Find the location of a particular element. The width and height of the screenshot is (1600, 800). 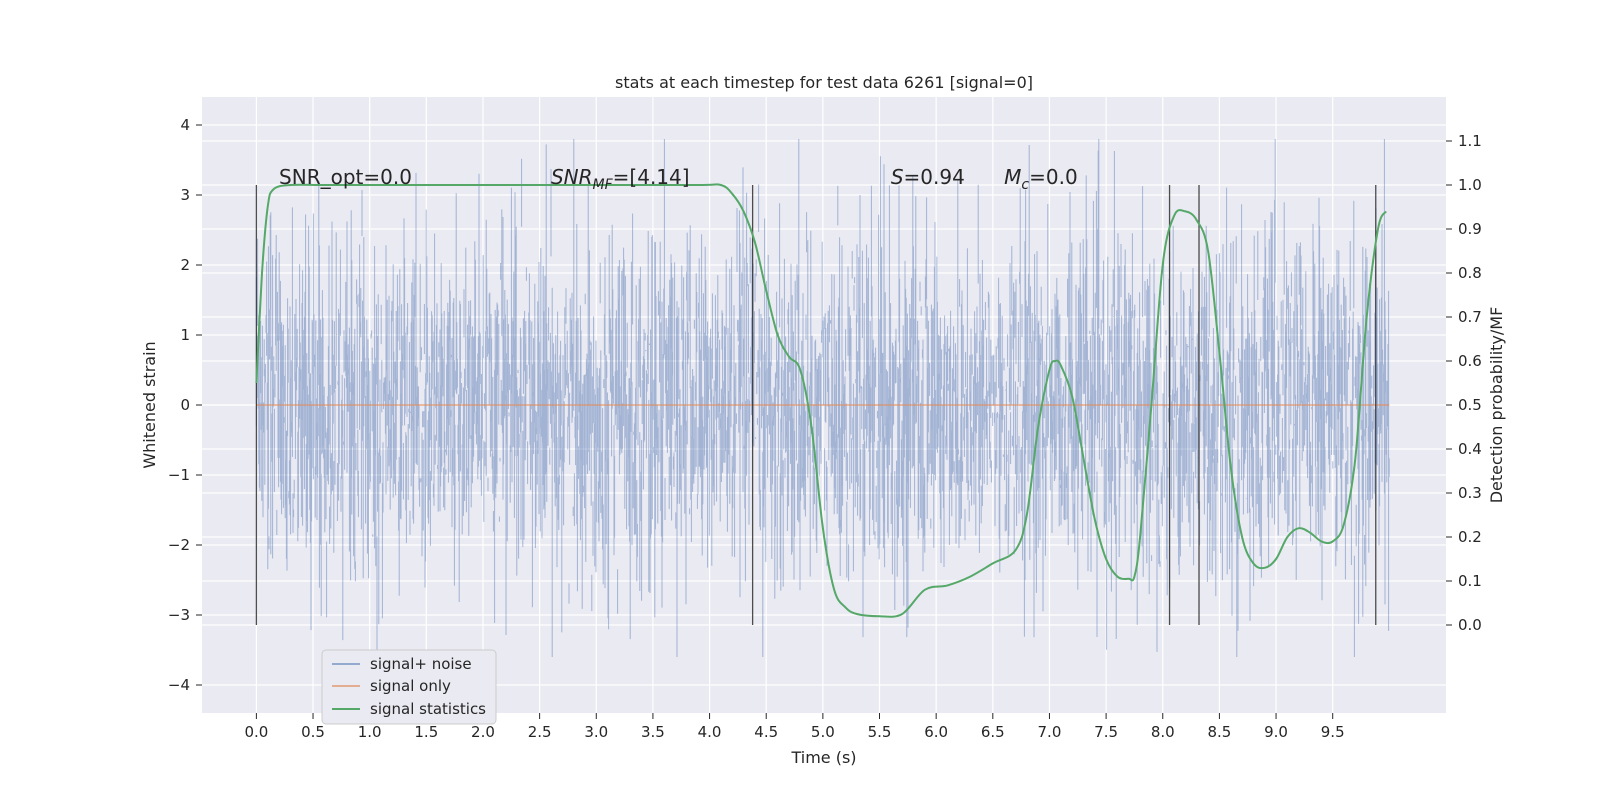

x-tick-label: 0.0 is located at coordinates (256, 732).